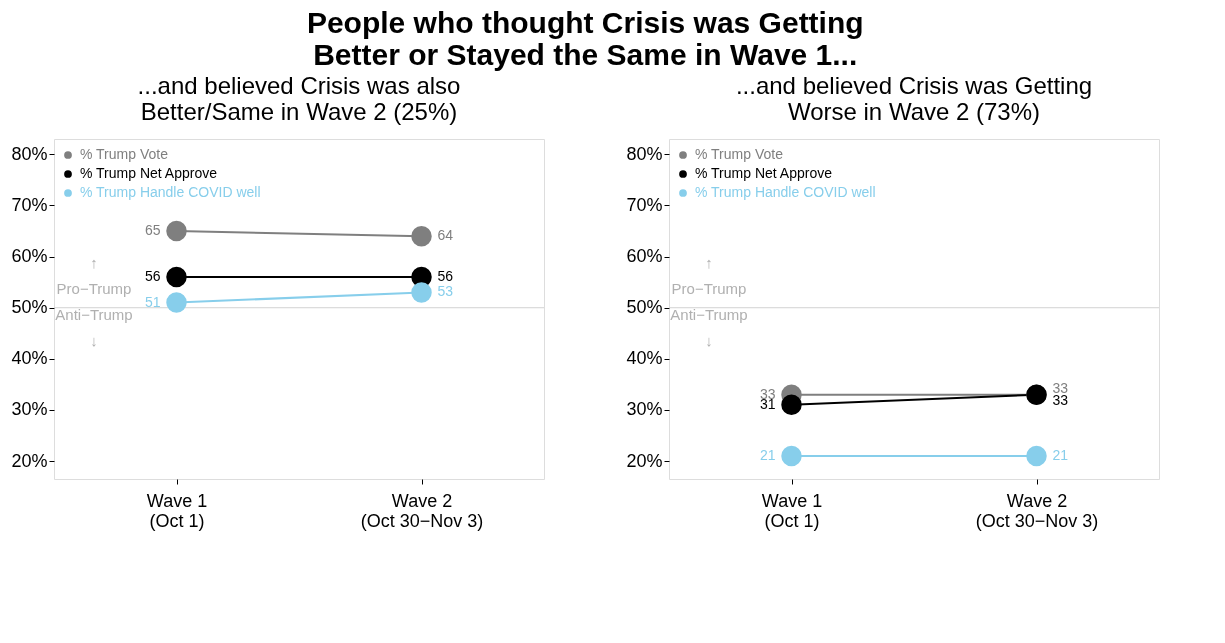 Image resolution: width=1225 pixels, height=643 pixels. I want to click on data-label: 64, so click(445, 235).